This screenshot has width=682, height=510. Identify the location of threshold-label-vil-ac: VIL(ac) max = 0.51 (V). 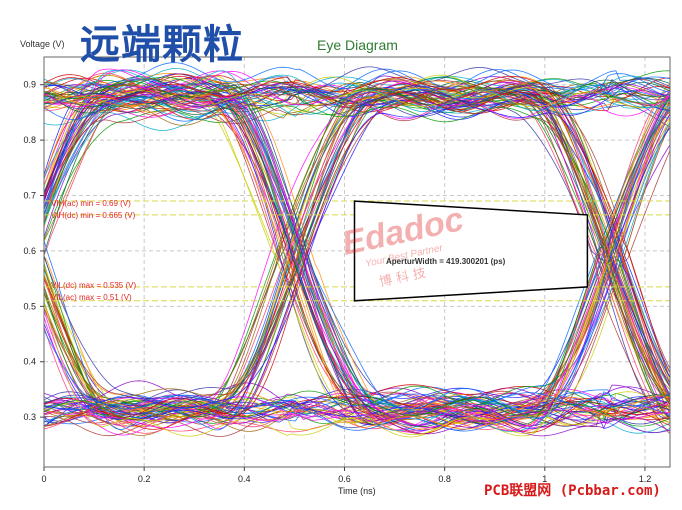
(91, 297).